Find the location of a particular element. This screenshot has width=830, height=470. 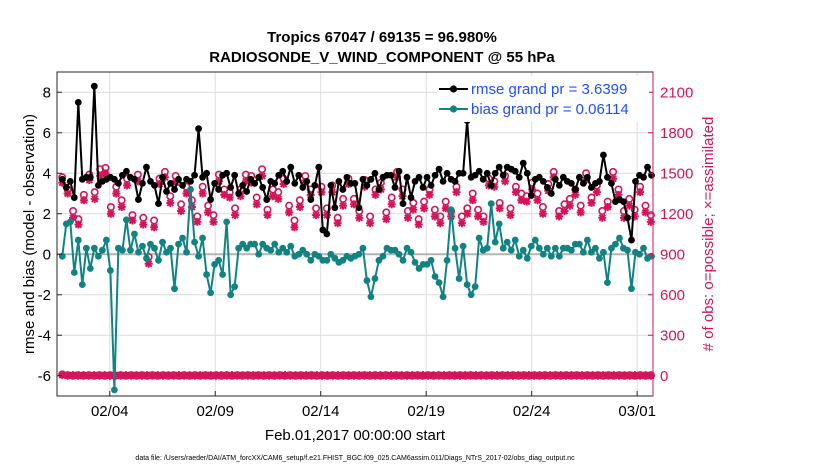

legend-label-rmse: rmse grand pr = 3.6399 is located at coordinates (549, 89).